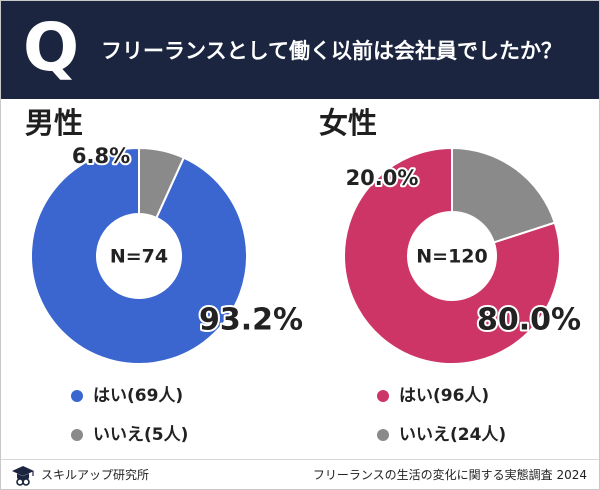  I want to click on male-legend-no: いいえ(5人), so click(129, 435).